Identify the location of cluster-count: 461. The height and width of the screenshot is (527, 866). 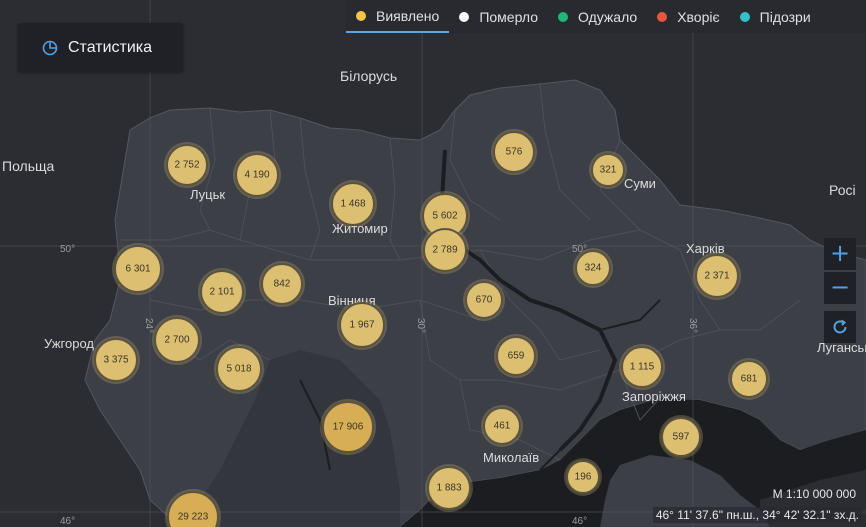
(502, 426).